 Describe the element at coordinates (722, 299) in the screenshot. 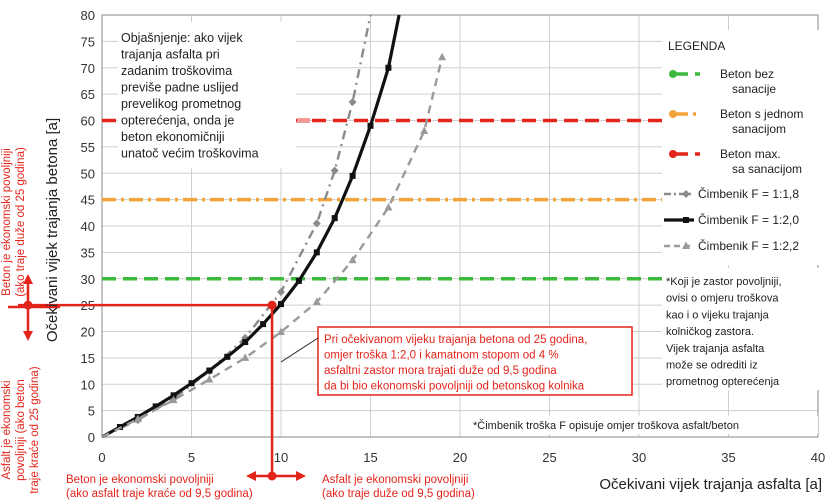

I see `koji-line-2: ovisi o omjeru troškova` at that location.